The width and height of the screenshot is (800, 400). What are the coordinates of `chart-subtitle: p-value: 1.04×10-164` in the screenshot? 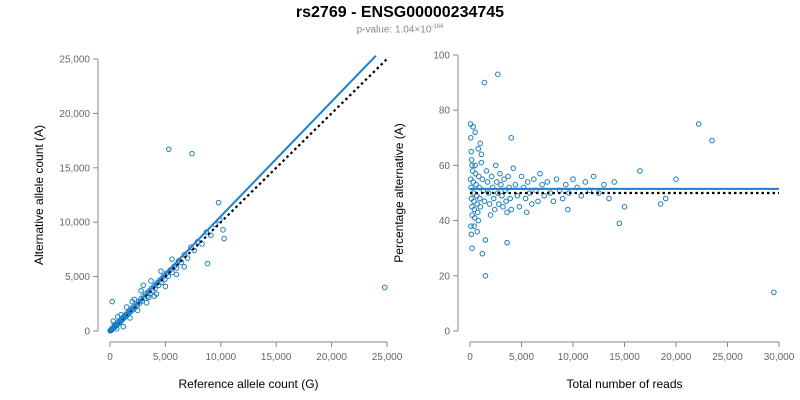 It's located at (400, 29).